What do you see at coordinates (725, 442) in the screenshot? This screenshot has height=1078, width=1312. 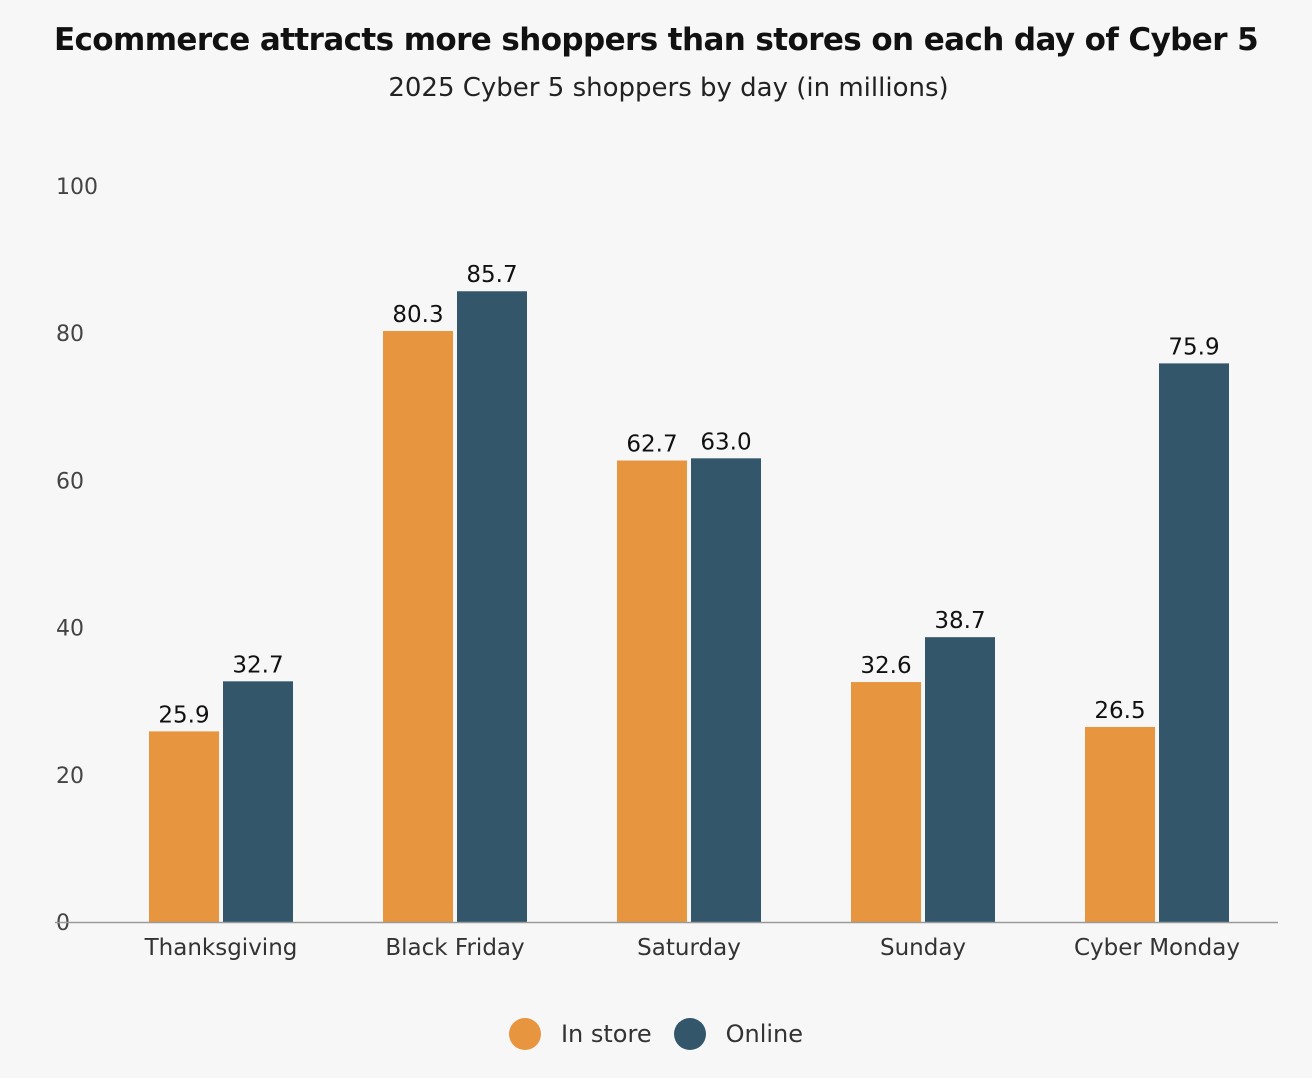 I see `data-label: 63.0` at bounding box center [725, 442].